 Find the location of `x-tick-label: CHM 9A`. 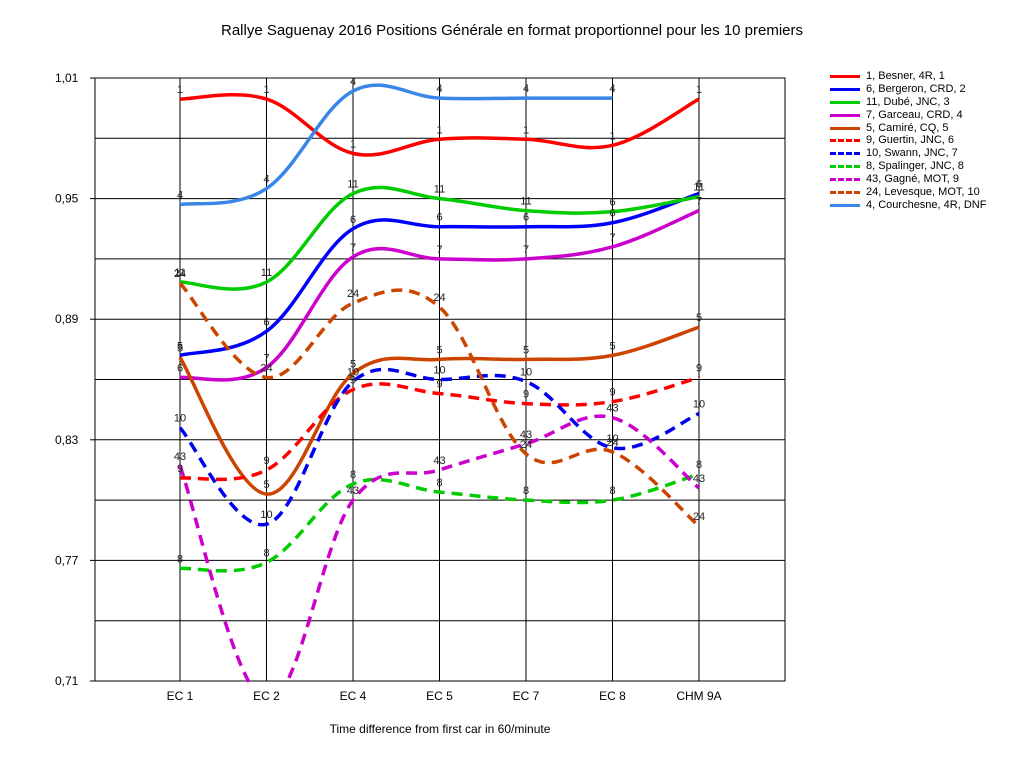

x-tick-label: CHM 9A is located at coordinates (698, 696).